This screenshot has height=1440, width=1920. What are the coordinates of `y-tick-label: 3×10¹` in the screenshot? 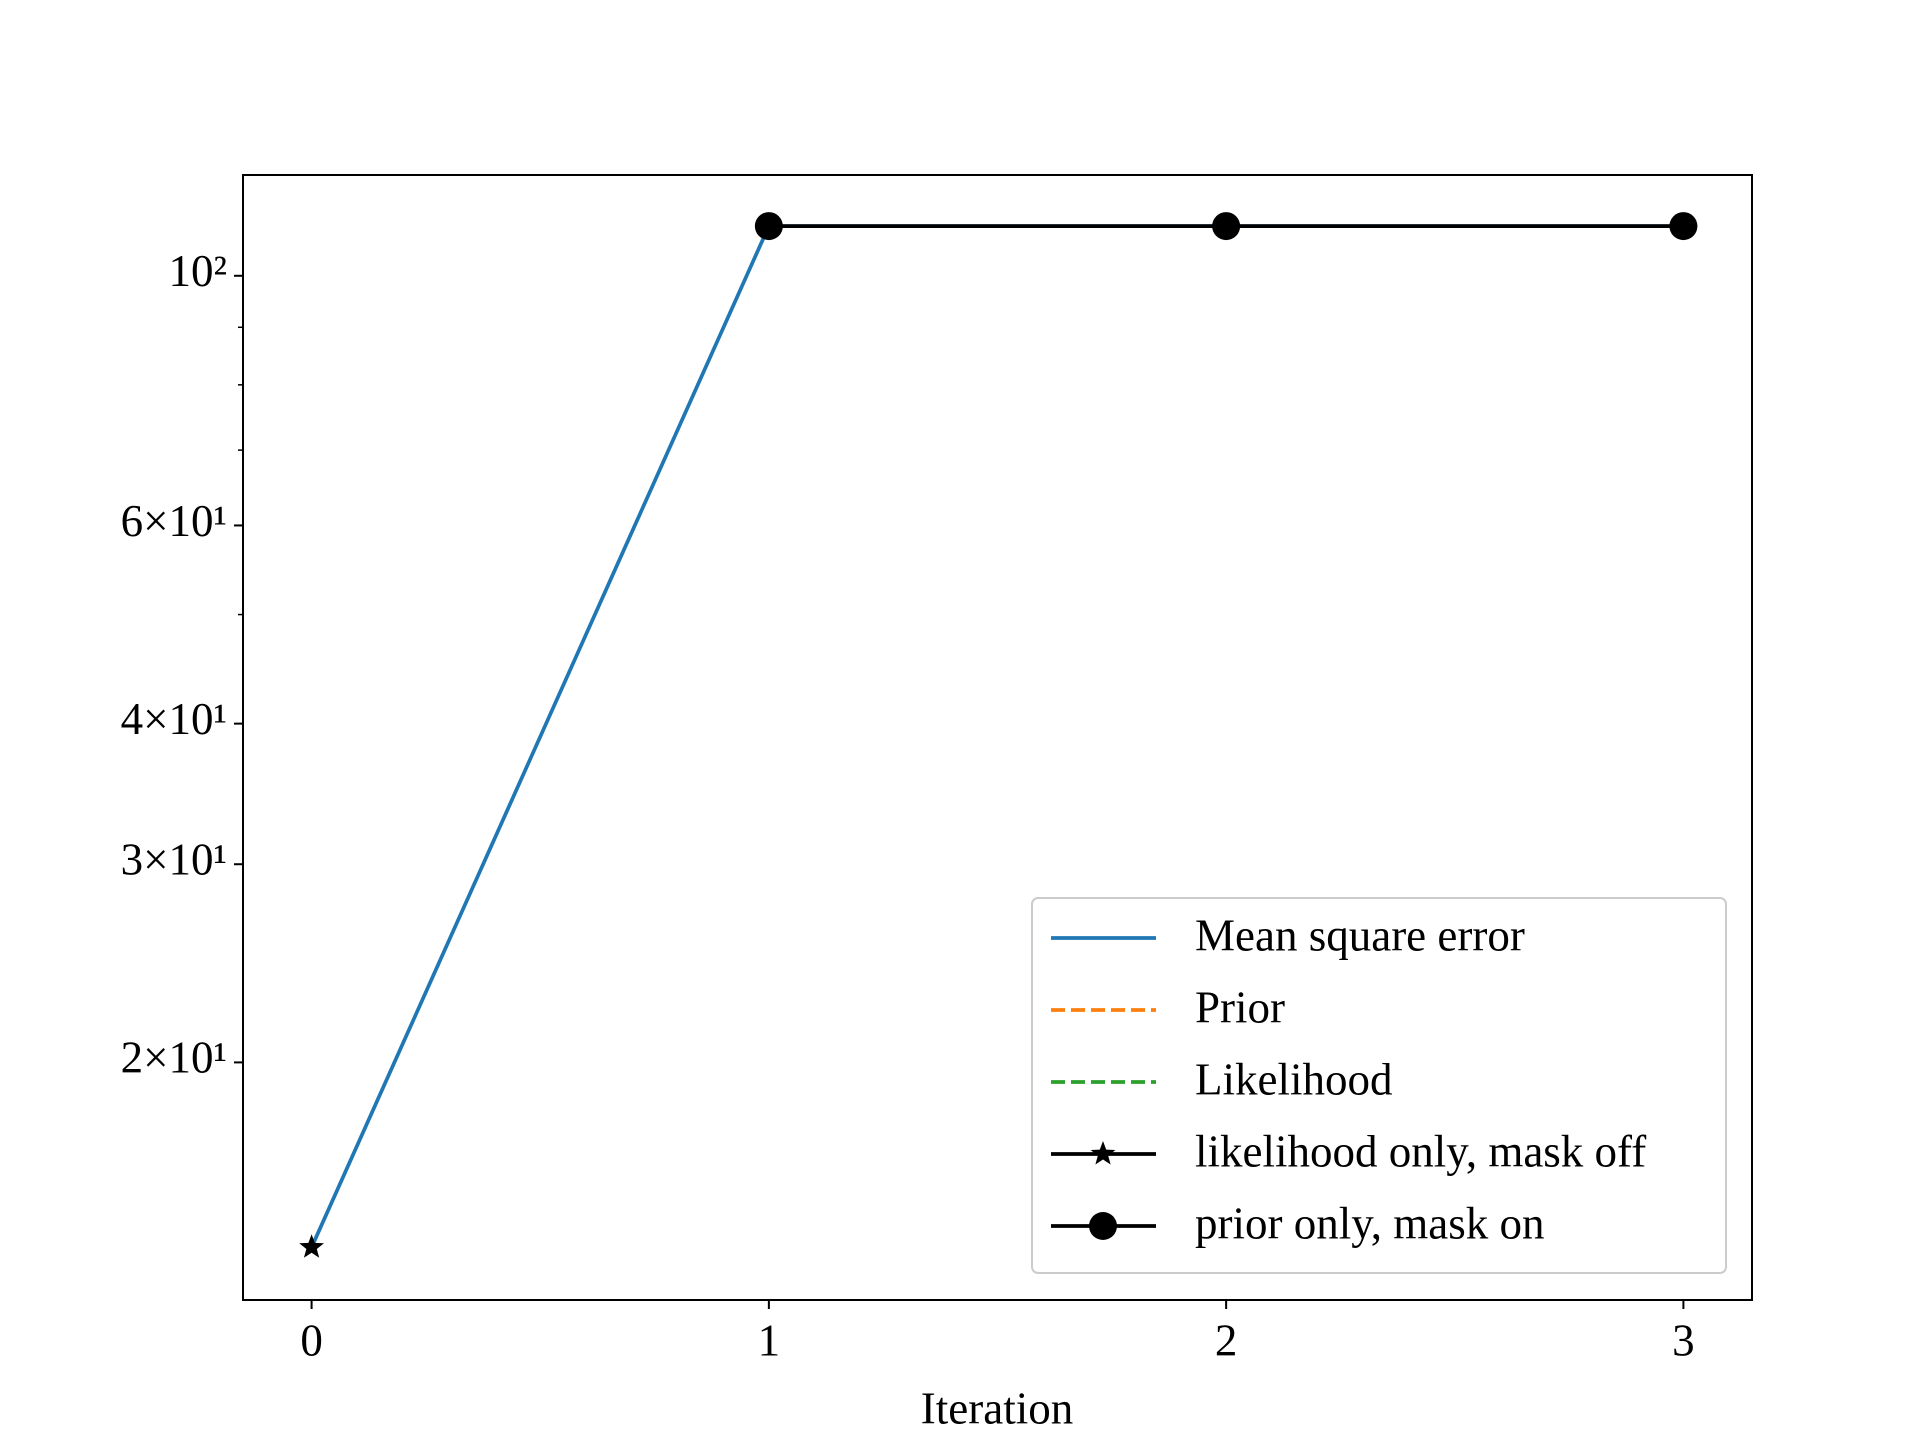 It's located at (174, 860).